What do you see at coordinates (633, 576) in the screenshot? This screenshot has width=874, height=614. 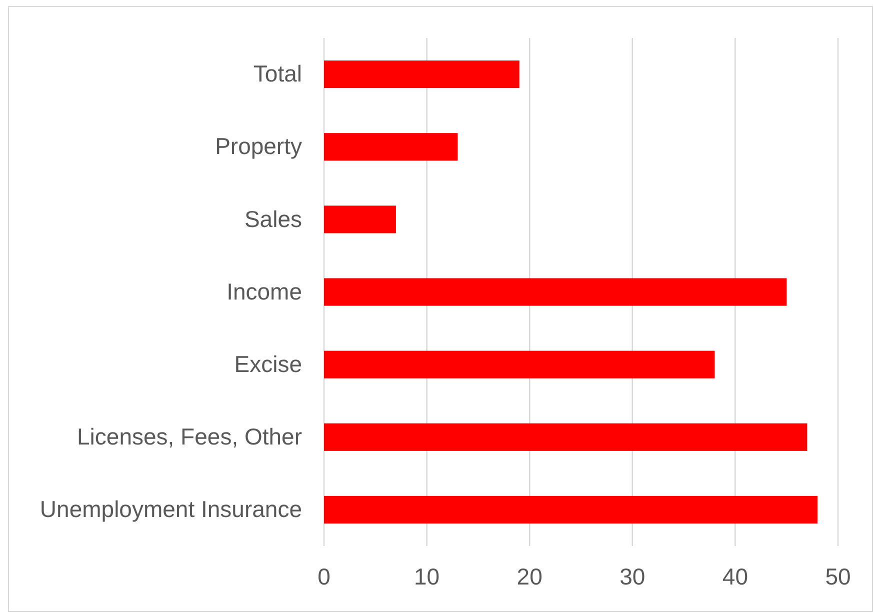 I see `x-tick-label: 30` at bounding box center [633, 576].